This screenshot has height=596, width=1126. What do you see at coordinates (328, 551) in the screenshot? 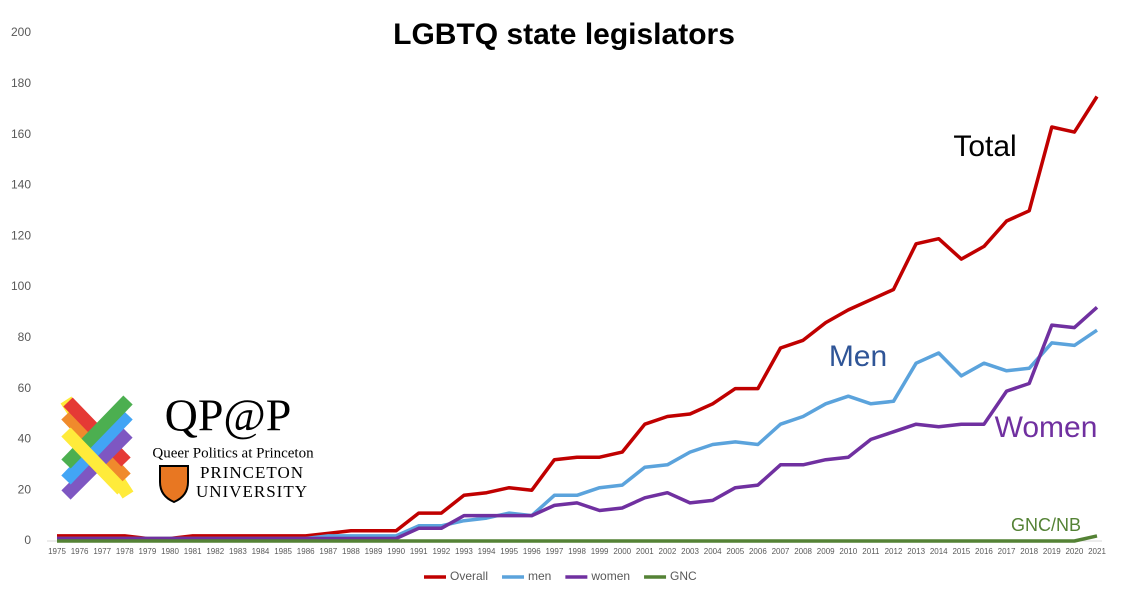
I see `x-tick-label: 1987` at bounding box center [328, 551].